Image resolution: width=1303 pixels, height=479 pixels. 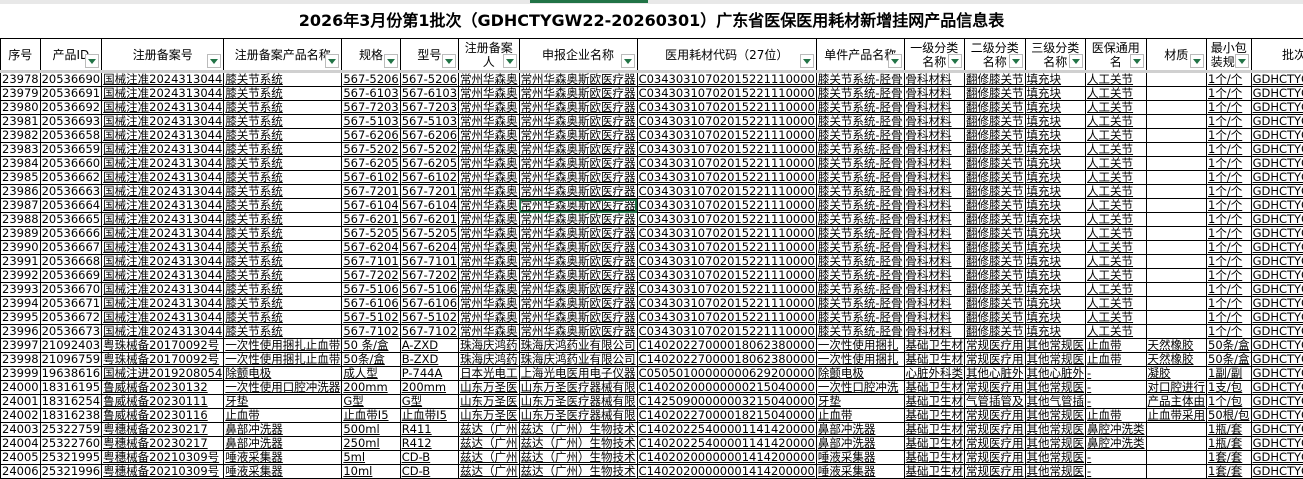 What do you see at coordinates (21, 234) in the screenshot?
I see `table-cell: 23989` at bounding box center [21, 234].